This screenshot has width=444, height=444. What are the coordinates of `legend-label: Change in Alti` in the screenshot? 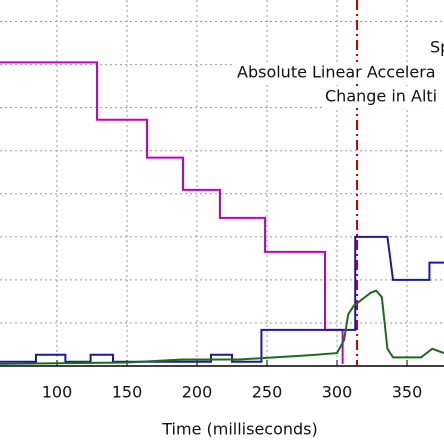 It's located at (381, 96).